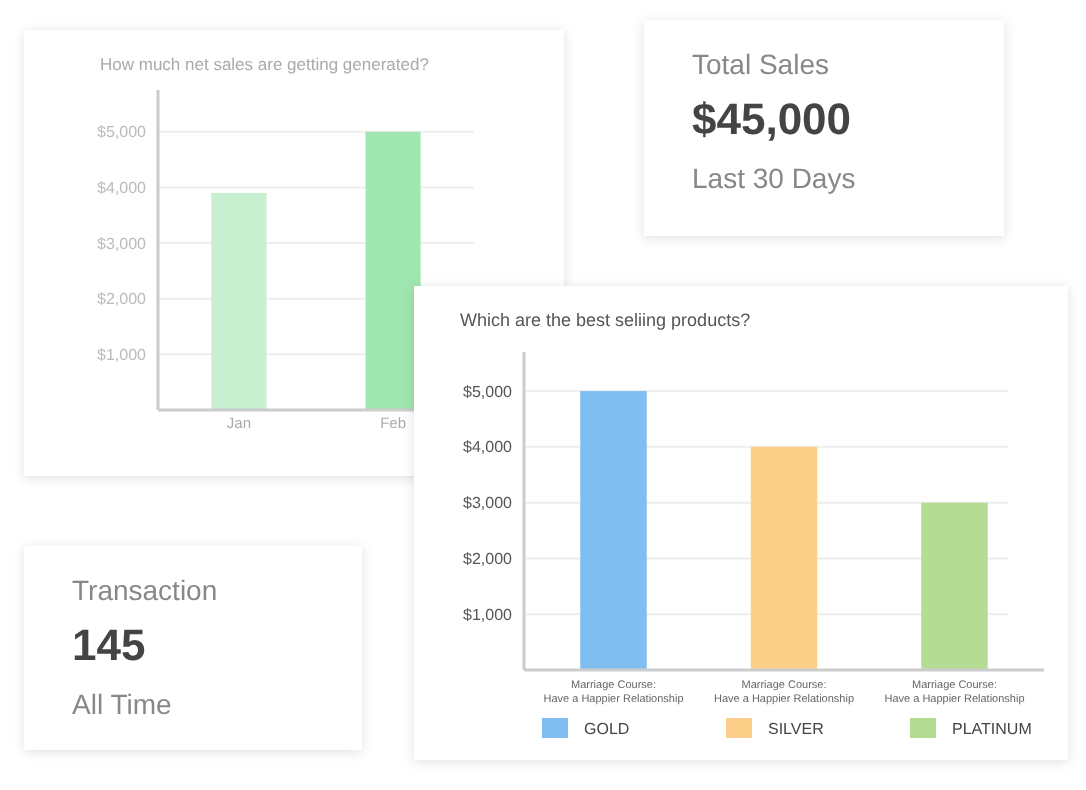  What do you see at coordinates (992, 729) in the screenshot?
I see `legend-label: PLATINUM` at bounding box center [992, 729].